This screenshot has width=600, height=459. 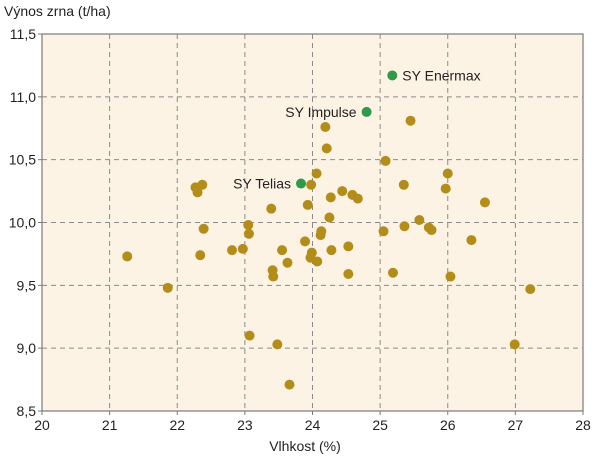 What do you see at coordinates (22, 160) in the screenshot?
I see `y-tick-label: 10,5` at bounding box center [22, 160].